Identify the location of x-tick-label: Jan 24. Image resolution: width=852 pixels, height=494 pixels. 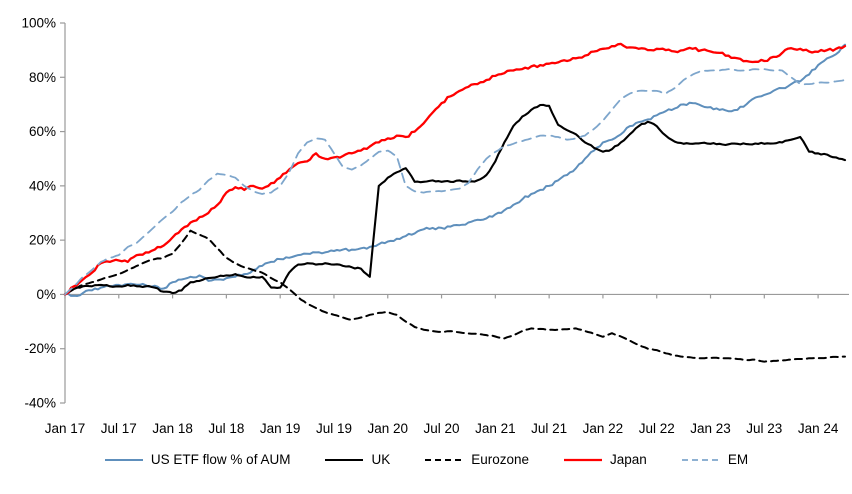
(818, 428).